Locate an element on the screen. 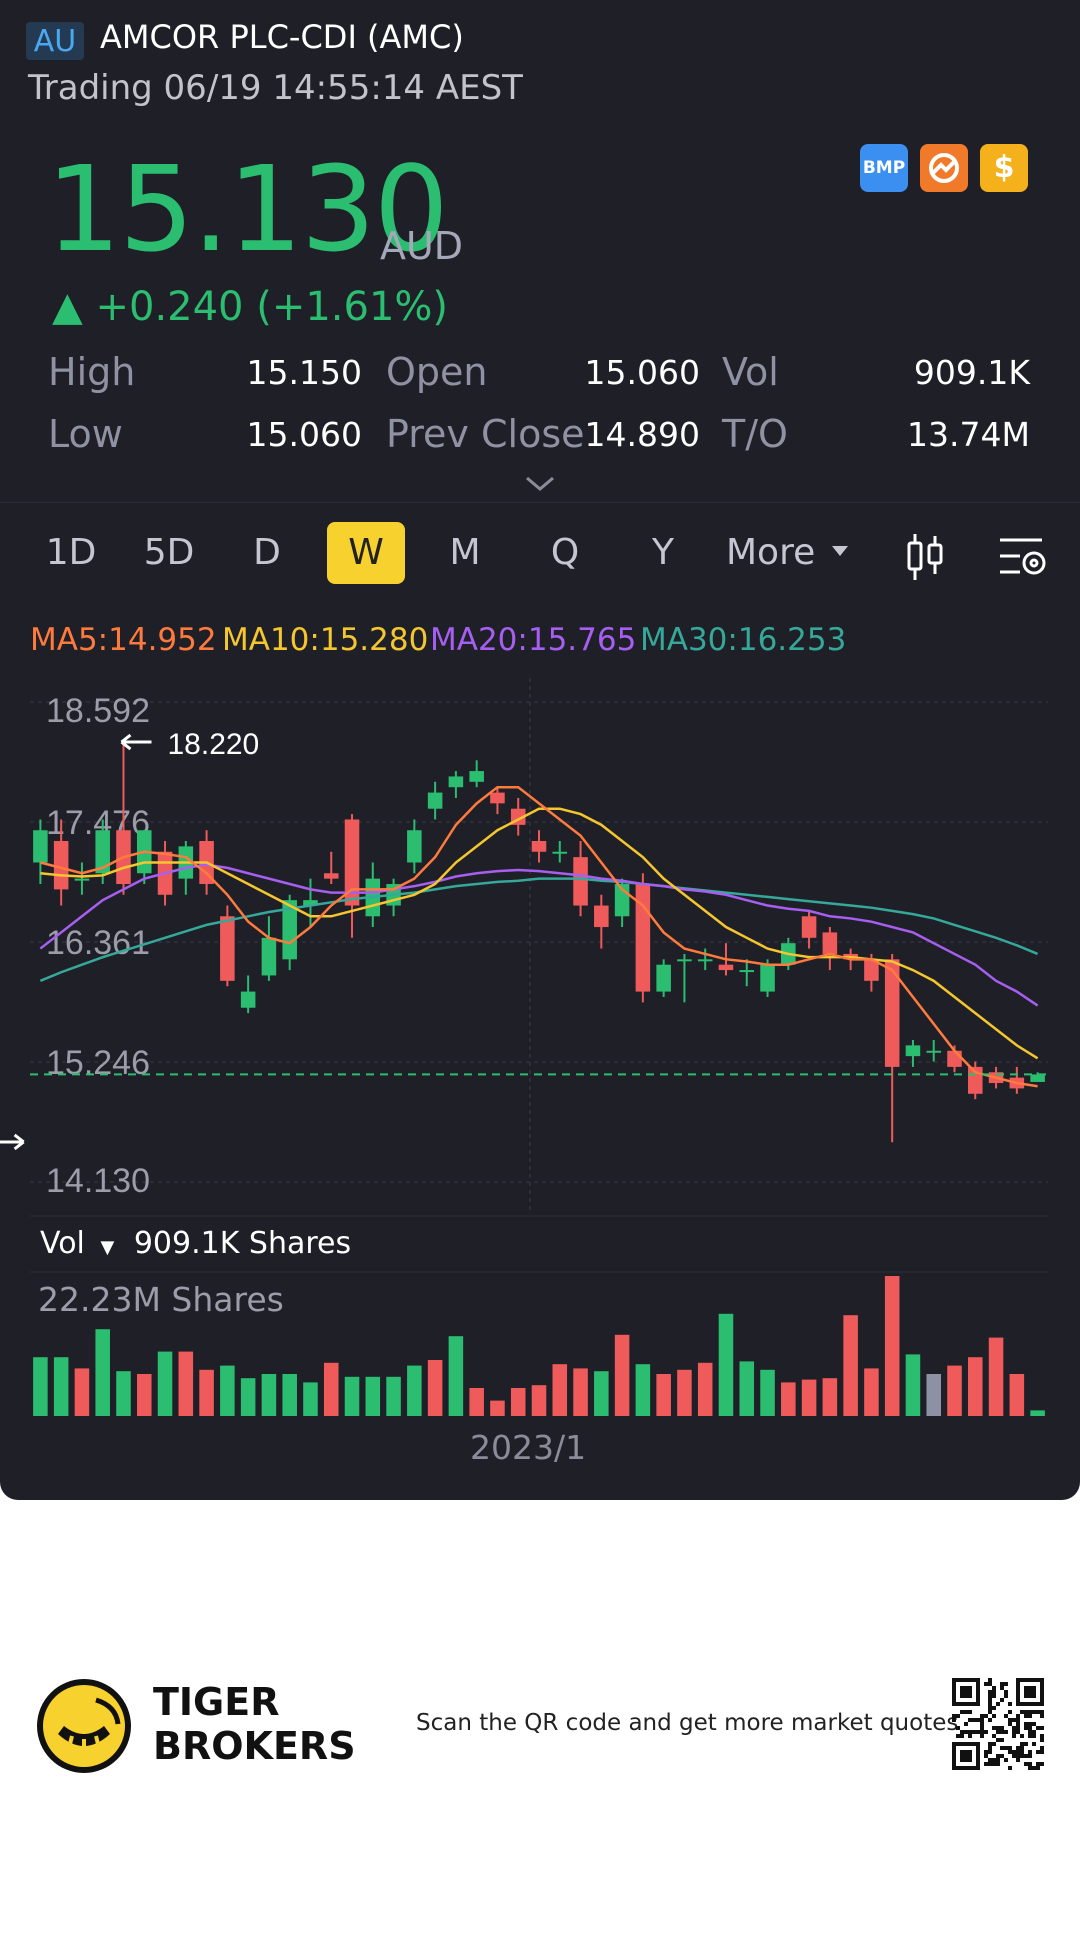 The image size is (1080, 1948). low-label: Low is located at coordinates (85, 434).